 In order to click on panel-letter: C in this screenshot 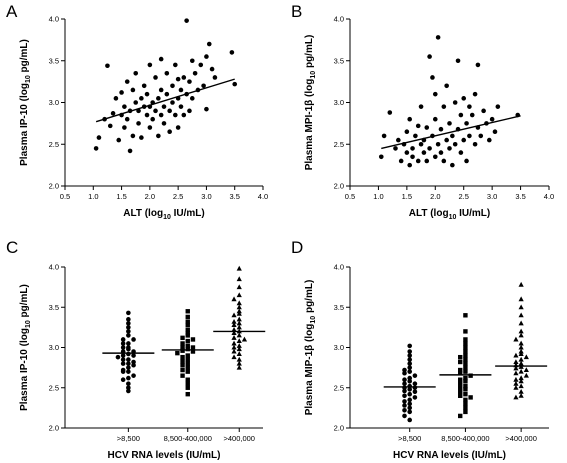, I will do `click(12, 247)`.